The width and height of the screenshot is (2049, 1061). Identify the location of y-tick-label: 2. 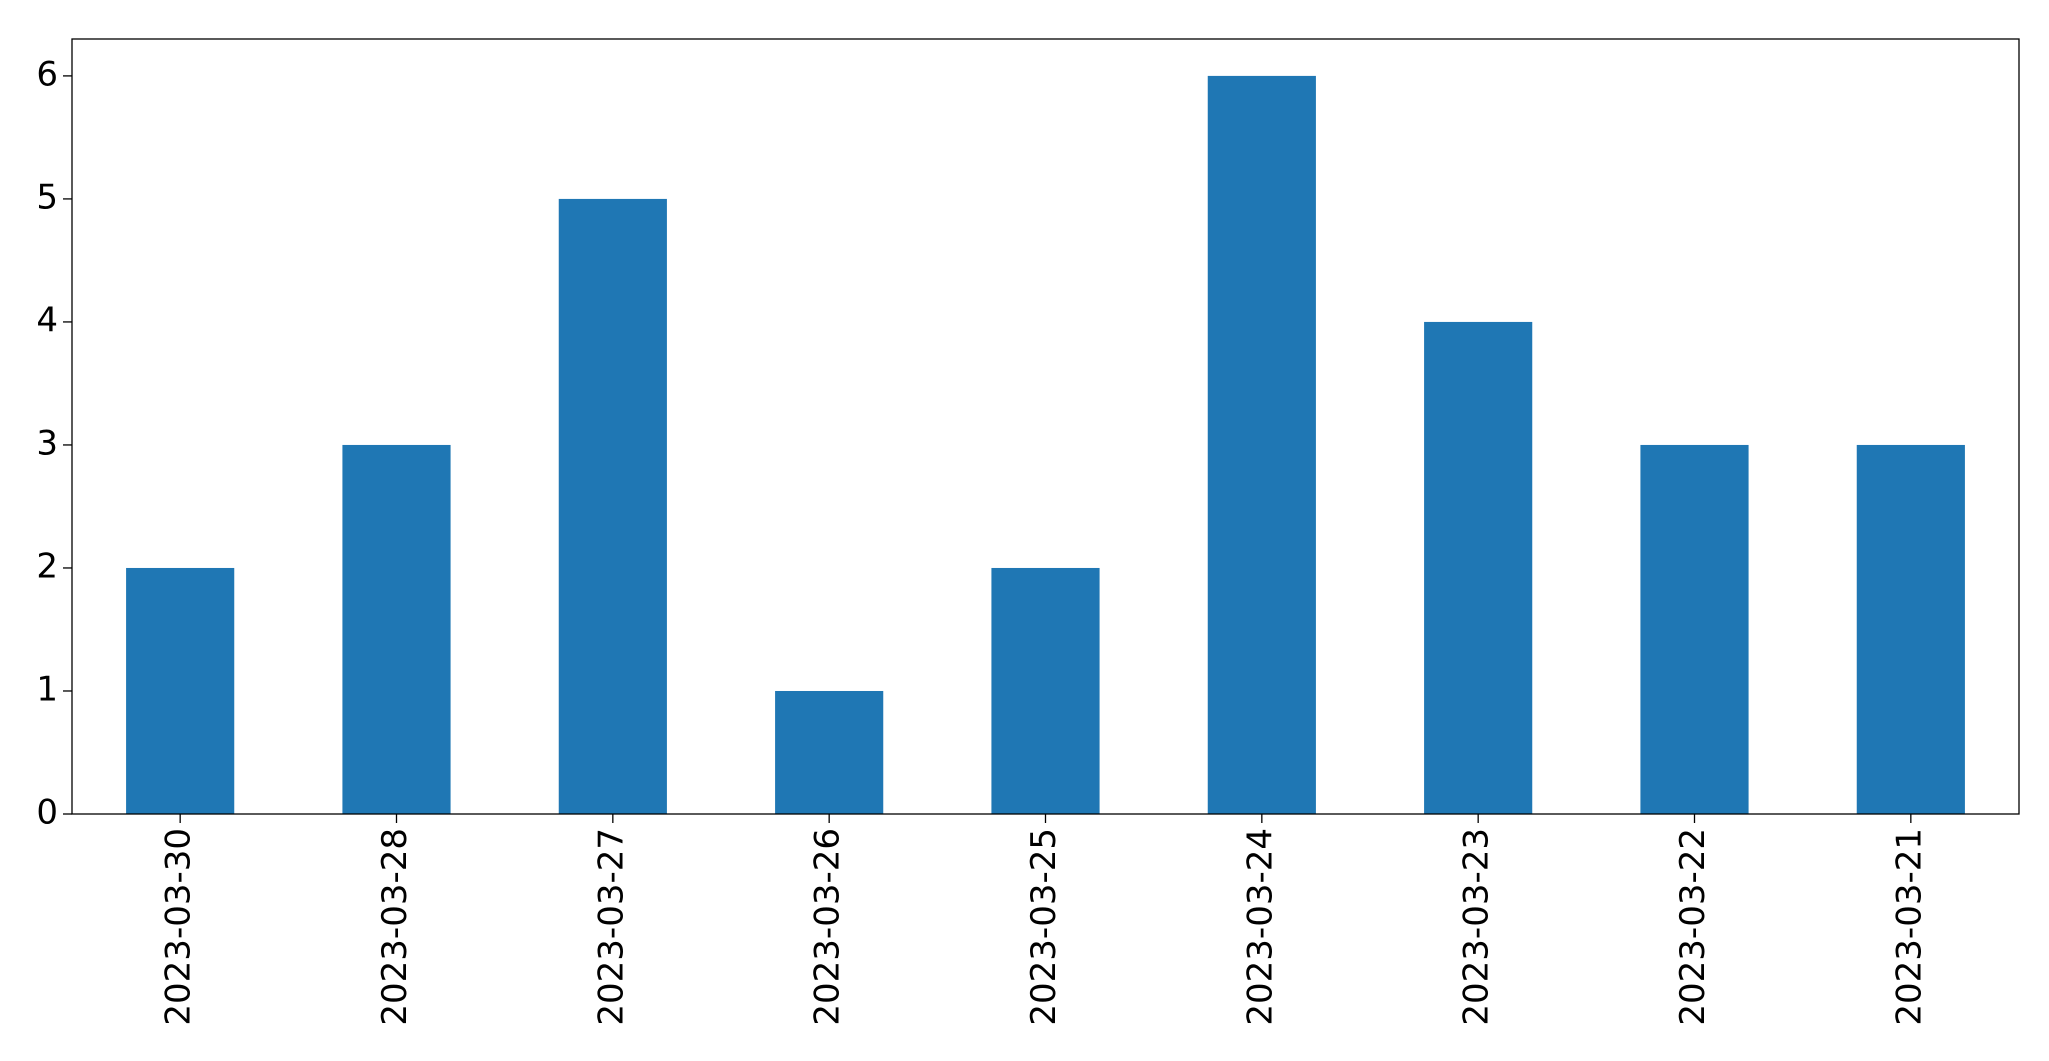
(47, 566).